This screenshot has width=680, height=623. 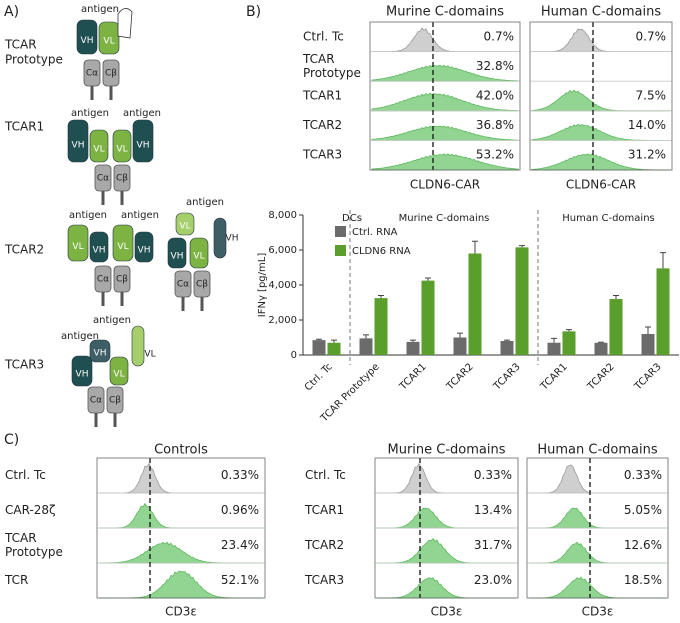 What do you see at coordinates (262, 285) in the screenshot?
I see `y-axis-label: IFNγ [pg/mL]` at bounding box center [262, 285].